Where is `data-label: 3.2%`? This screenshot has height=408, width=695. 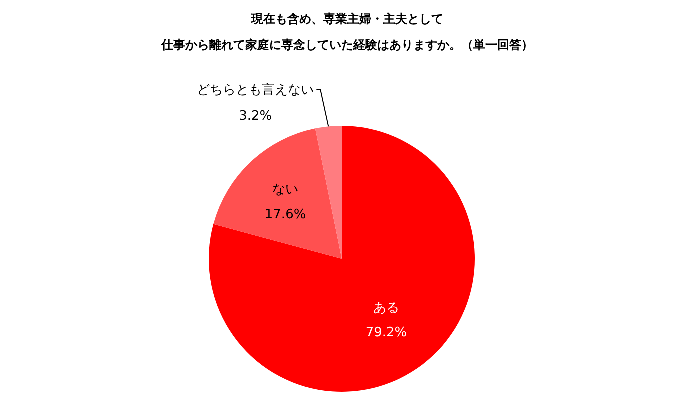 data-label: 3.2% is located at coordinates (255, 116).